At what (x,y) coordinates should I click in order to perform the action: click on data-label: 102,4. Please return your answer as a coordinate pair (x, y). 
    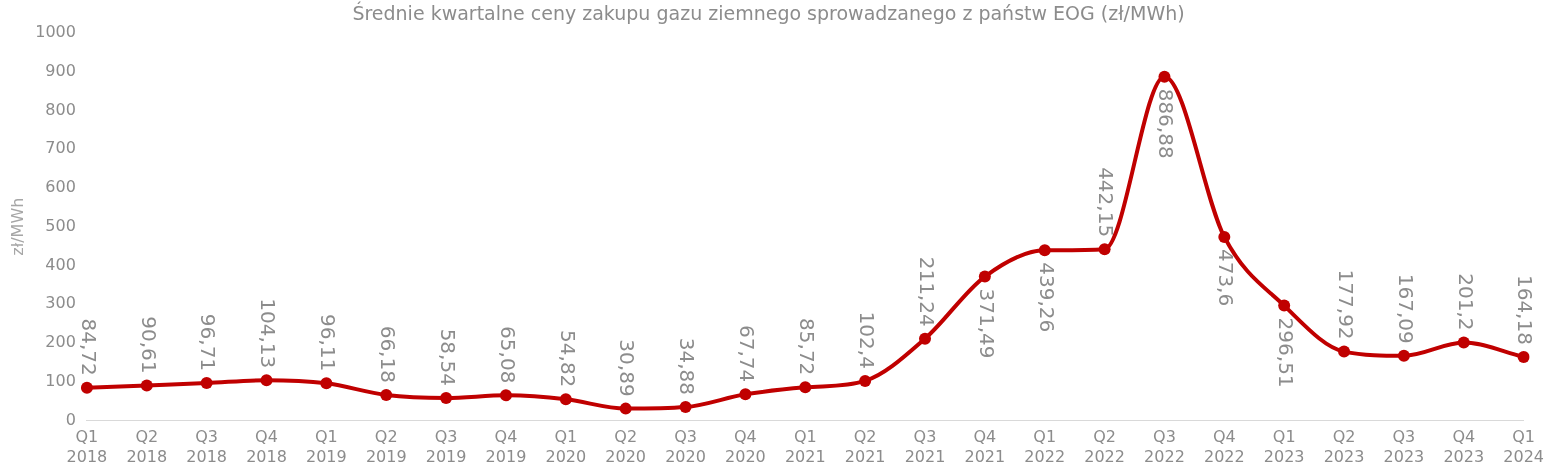
    Looking at the image, I should click on (866, 340).